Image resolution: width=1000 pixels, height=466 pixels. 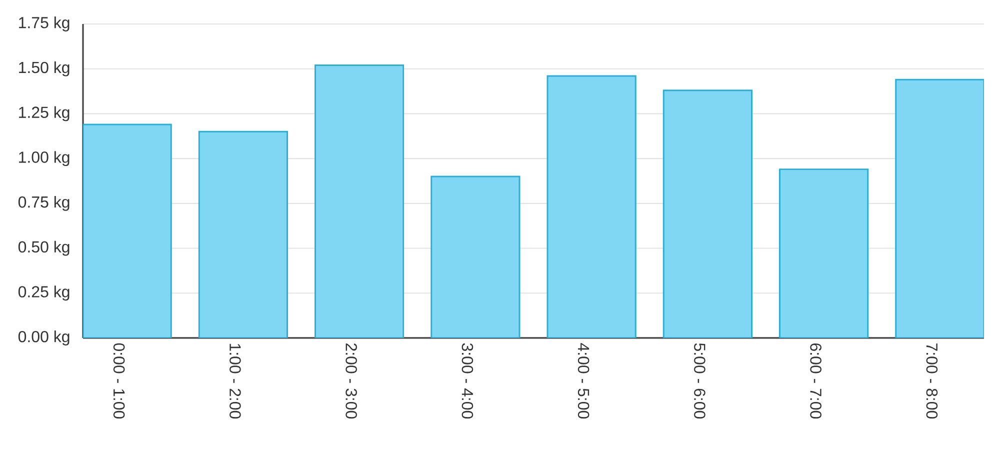 What do you see at coordinates (44, 293) in the screenshot?
I see `y-tick-label: 0.25 kg` at bounding box center [44, 293].